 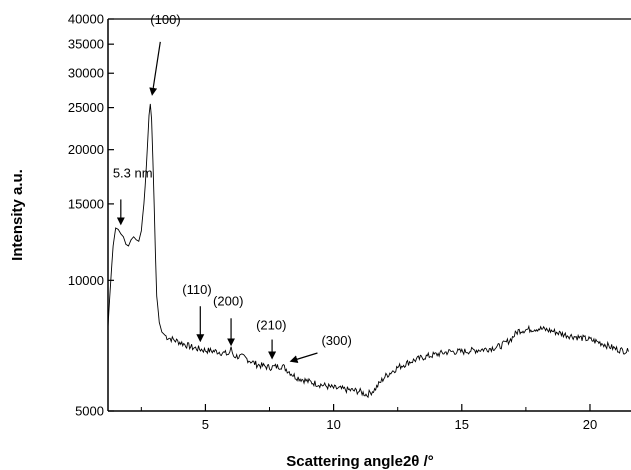 I want to click on annotation-label: (100), so click(x=165, y=19).